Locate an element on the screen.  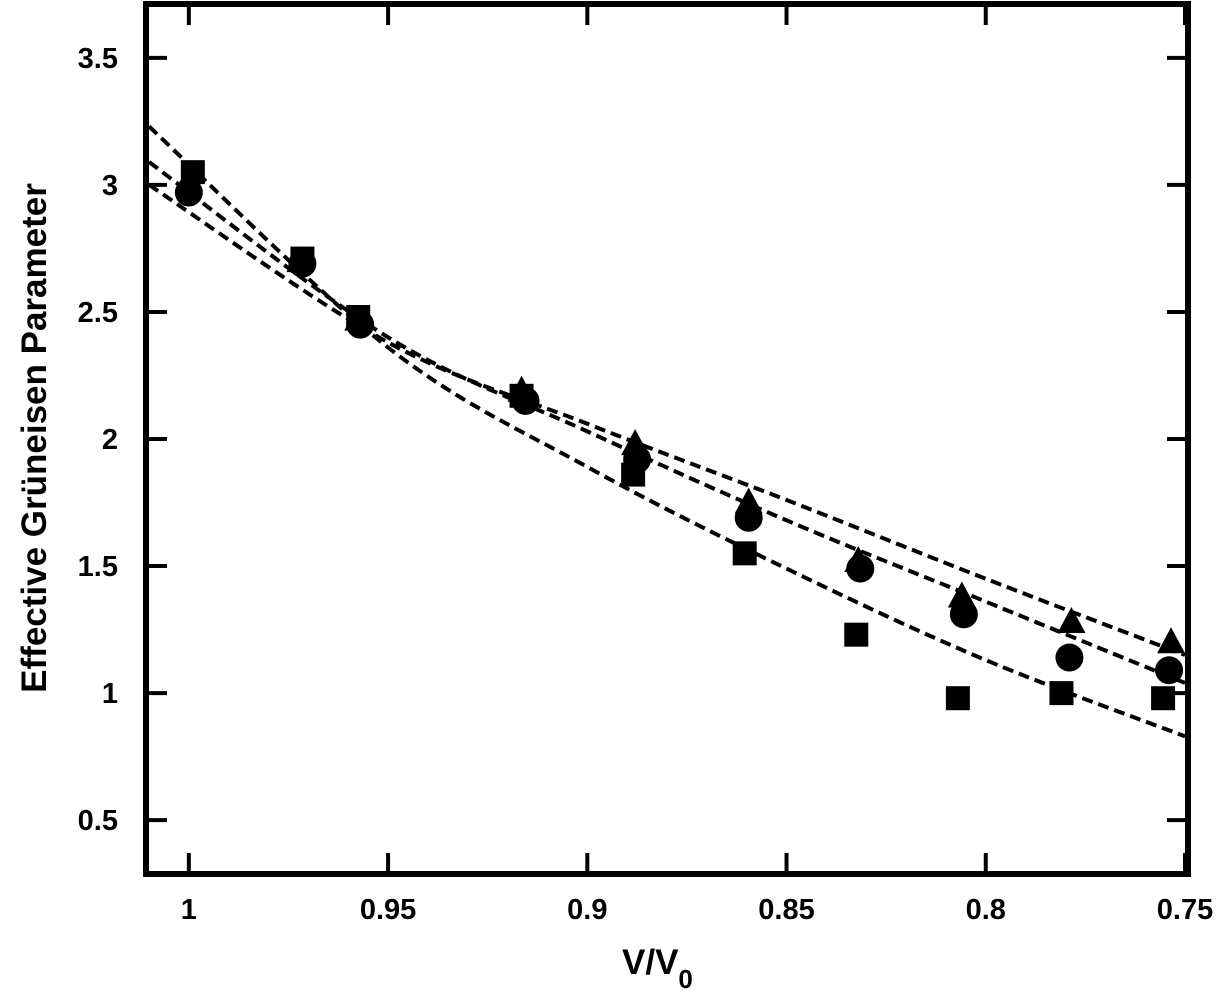
x-tick-label: 0.95 is located at coordinates (388, 910).